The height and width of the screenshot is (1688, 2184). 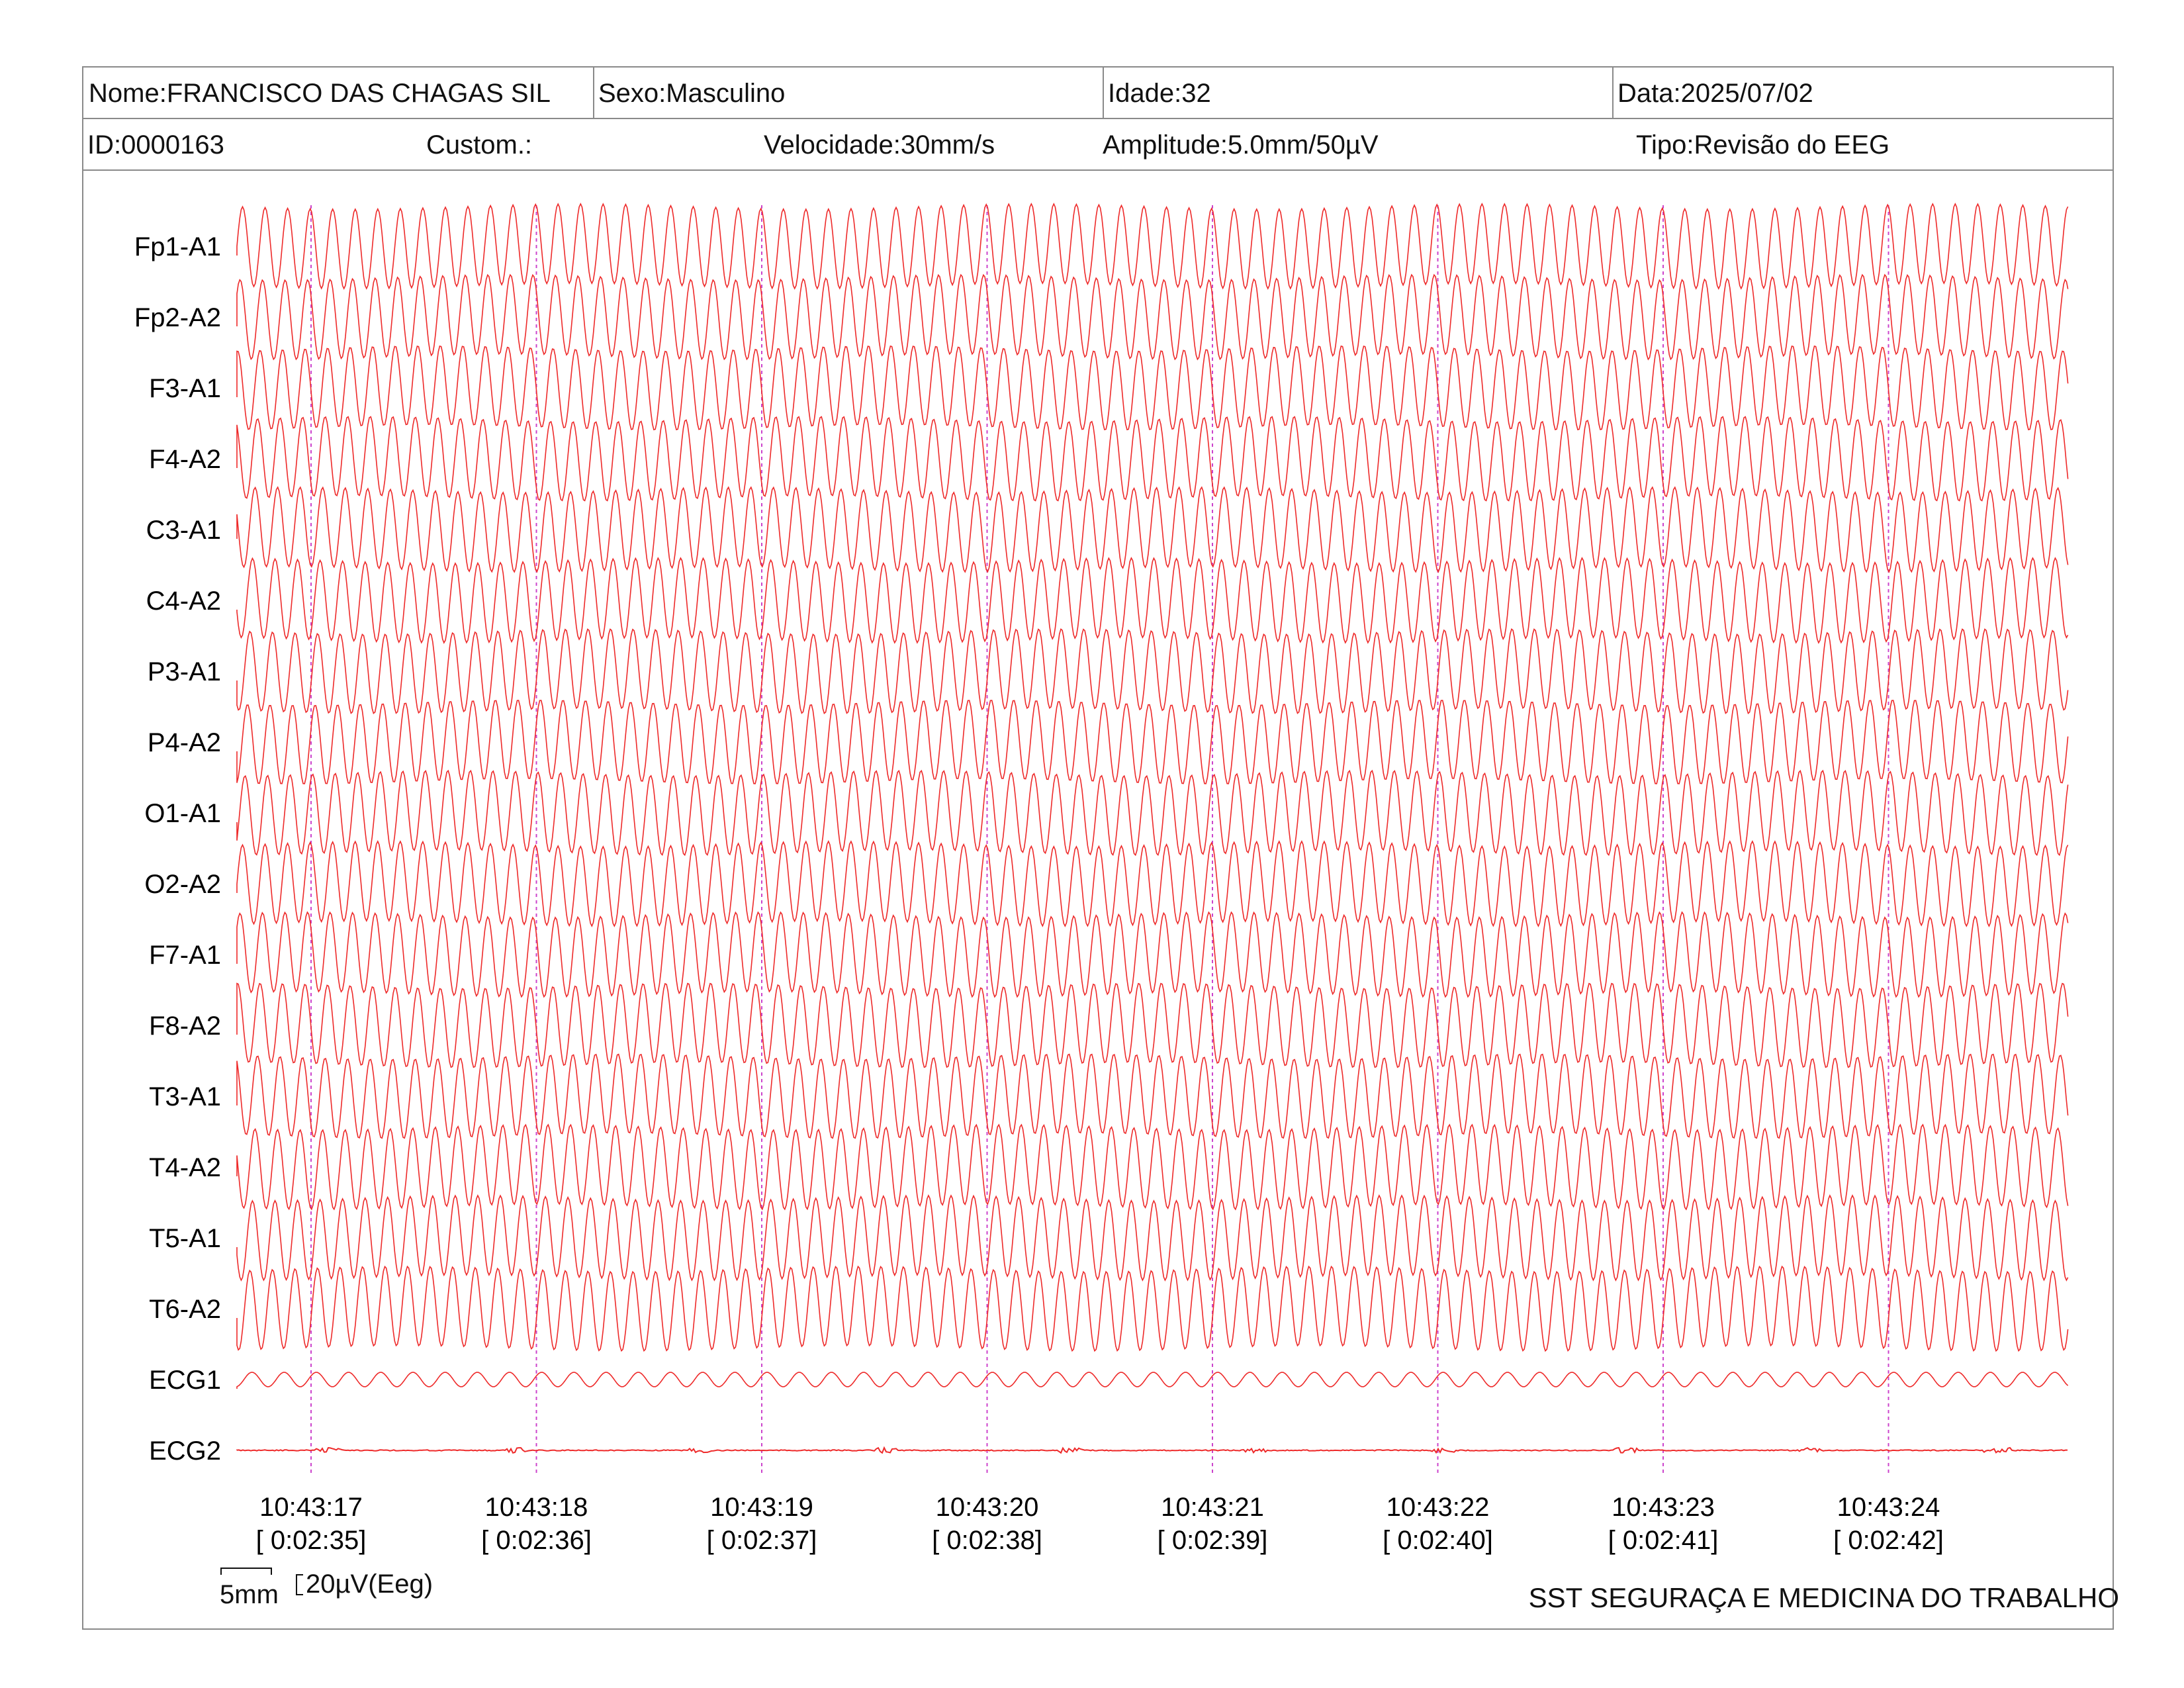 What do you see at coordinates (177, 317) in the screenshot?
I see `channel-label: Fp2-A2` at bounding box center [177, 317].